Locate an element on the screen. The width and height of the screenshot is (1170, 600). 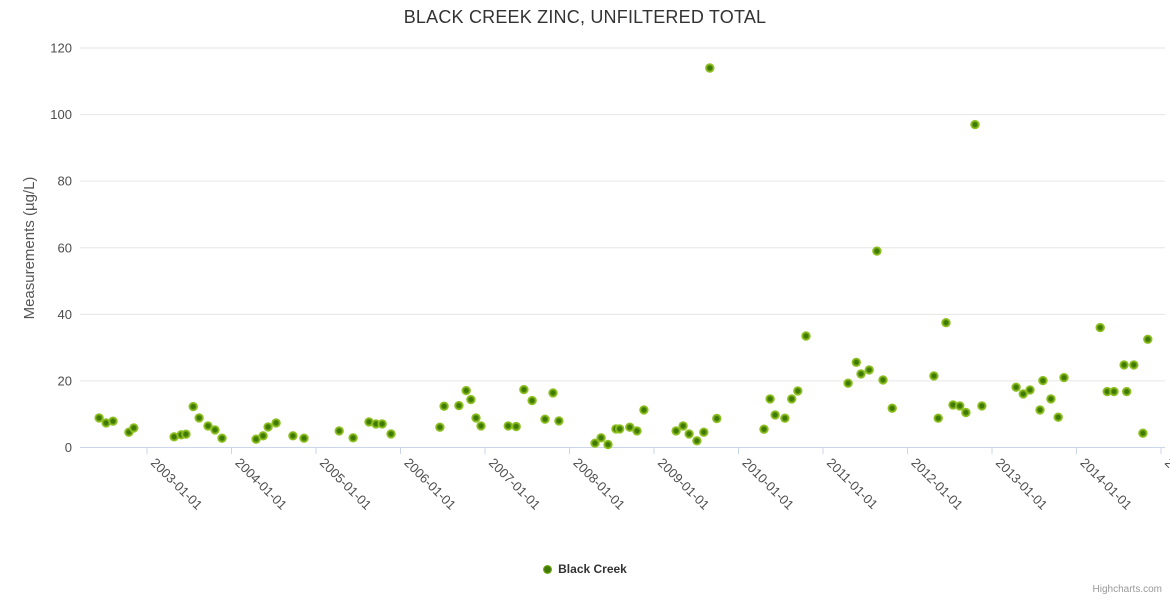
x-tick-label: 2010-01-01 is located at coordinates (768, 484).